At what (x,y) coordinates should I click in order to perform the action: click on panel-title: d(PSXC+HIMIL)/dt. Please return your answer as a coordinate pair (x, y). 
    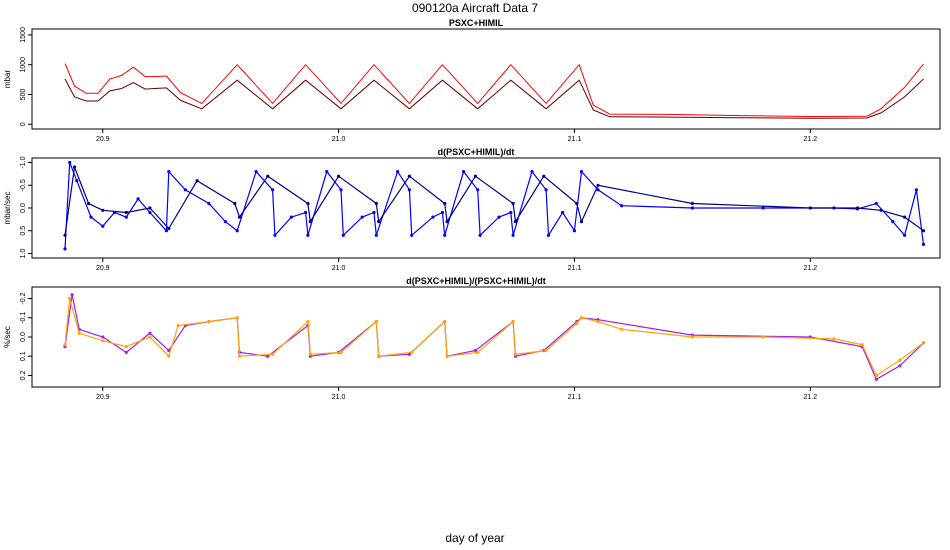
    Looking at the image, I should click on (476, 152).